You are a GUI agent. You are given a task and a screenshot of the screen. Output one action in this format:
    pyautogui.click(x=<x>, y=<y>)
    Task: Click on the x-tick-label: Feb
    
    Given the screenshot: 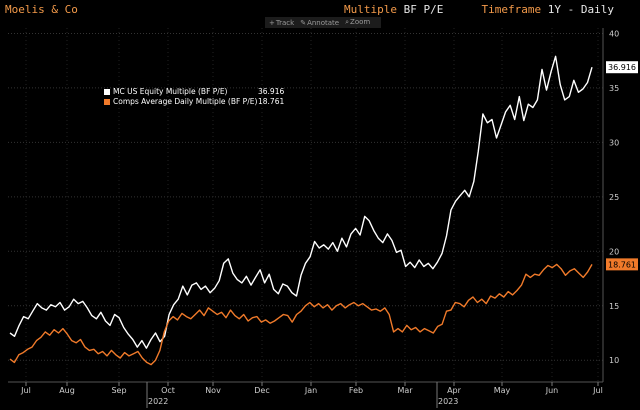 What is the action you would take?
    pyautogui.click(x=356, y=390)
    